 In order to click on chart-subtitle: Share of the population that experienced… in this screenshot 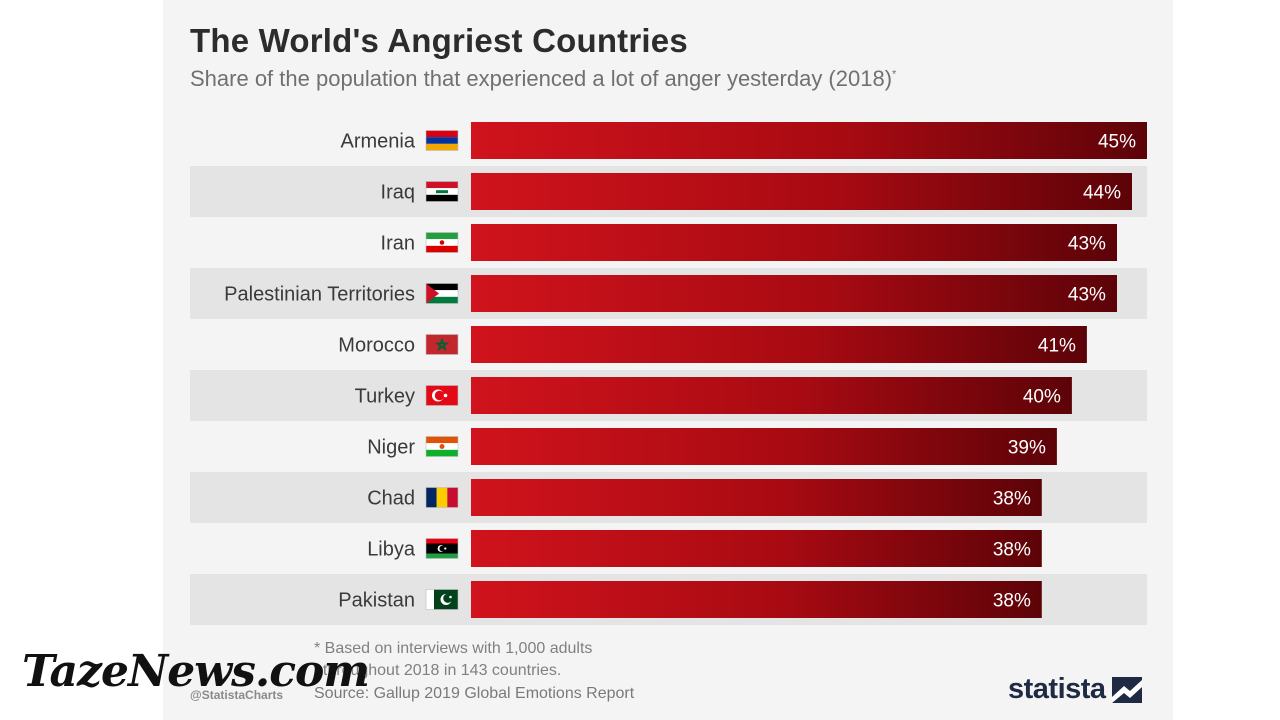, I will do `click(543, 79)`.